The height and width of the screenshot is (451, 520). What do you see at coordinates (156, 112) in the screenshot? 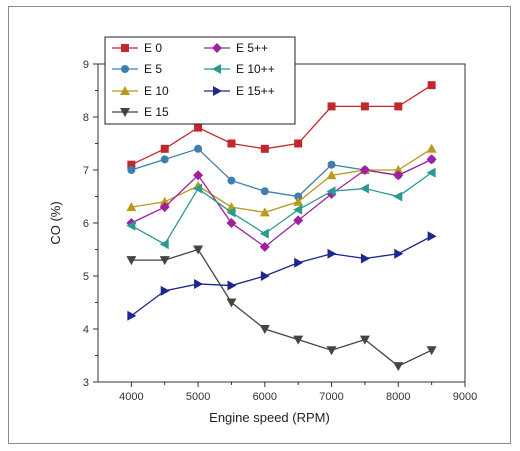
I see `legend-label: E 15` at bounding box center [156, 112].